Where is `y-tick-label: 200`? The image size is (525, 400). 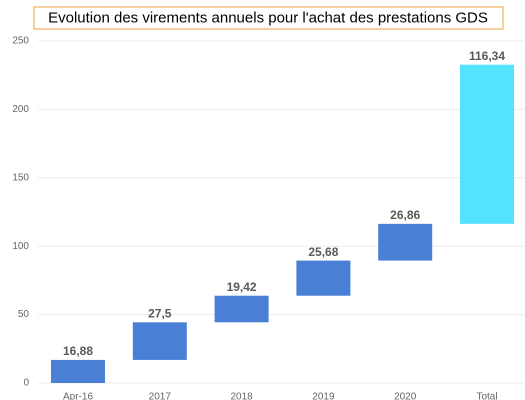 y-tick-label: 200 is located at coordinates (20, 109).